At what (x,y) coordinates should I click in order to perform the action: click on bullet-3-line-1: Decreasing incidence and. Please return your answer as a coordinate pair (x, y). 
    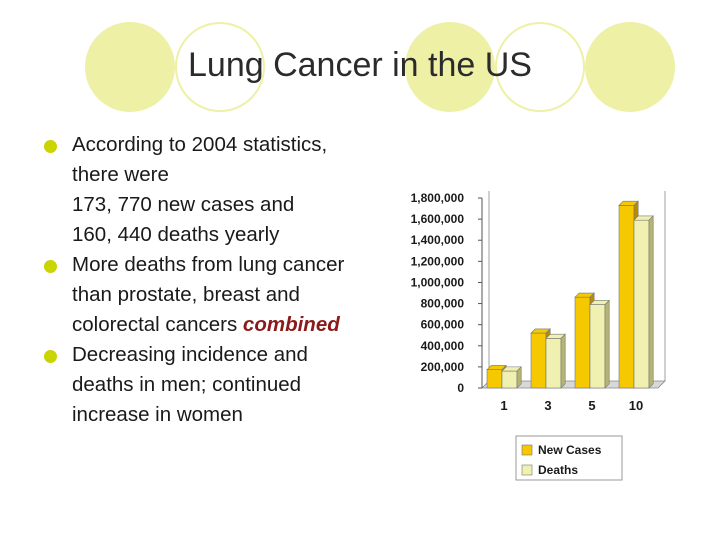
    Looking at the image, I should click on (190, 354).